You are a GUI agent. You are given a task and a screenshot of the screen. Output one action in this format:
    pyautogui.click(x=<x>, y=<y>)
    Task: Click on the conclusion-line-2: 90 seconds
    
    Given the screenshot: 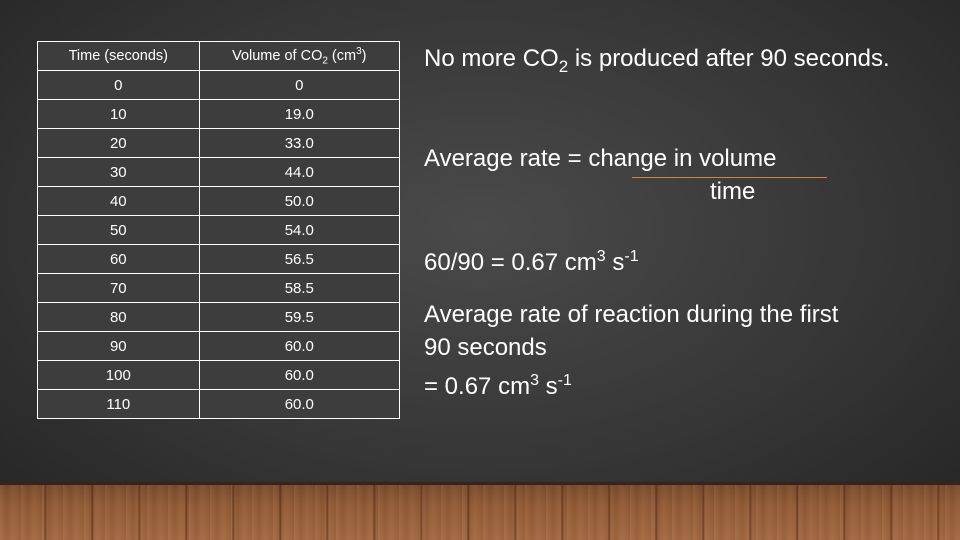 What is the action you would take?
    pyautogui.click(x=485, y=347)
    